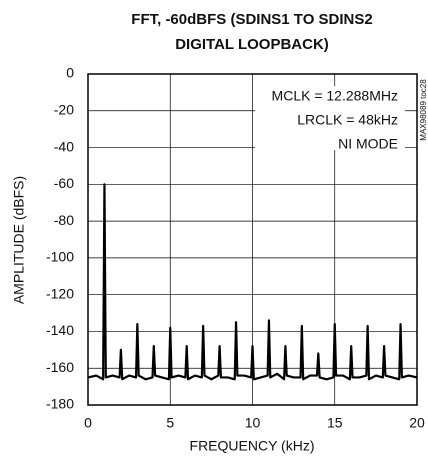  Describe the element at coordinates (88, 423) in the screenshot. I see `x-tick-label: 0` at that location.